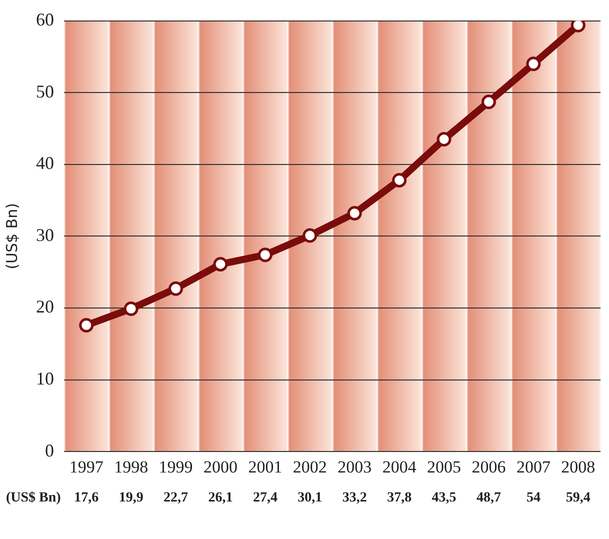  Describe the element at coordinates (220, 498) in the screenshot. I see `data-label: 26,1` at that location.